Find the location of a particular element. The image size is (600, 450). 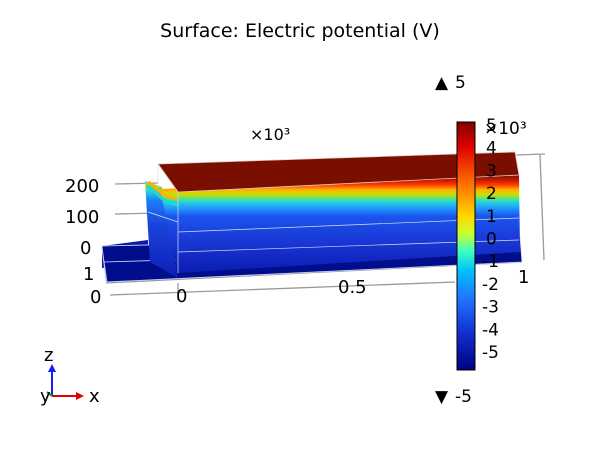

triad-y-label: y is located at coordinates (45, 396).